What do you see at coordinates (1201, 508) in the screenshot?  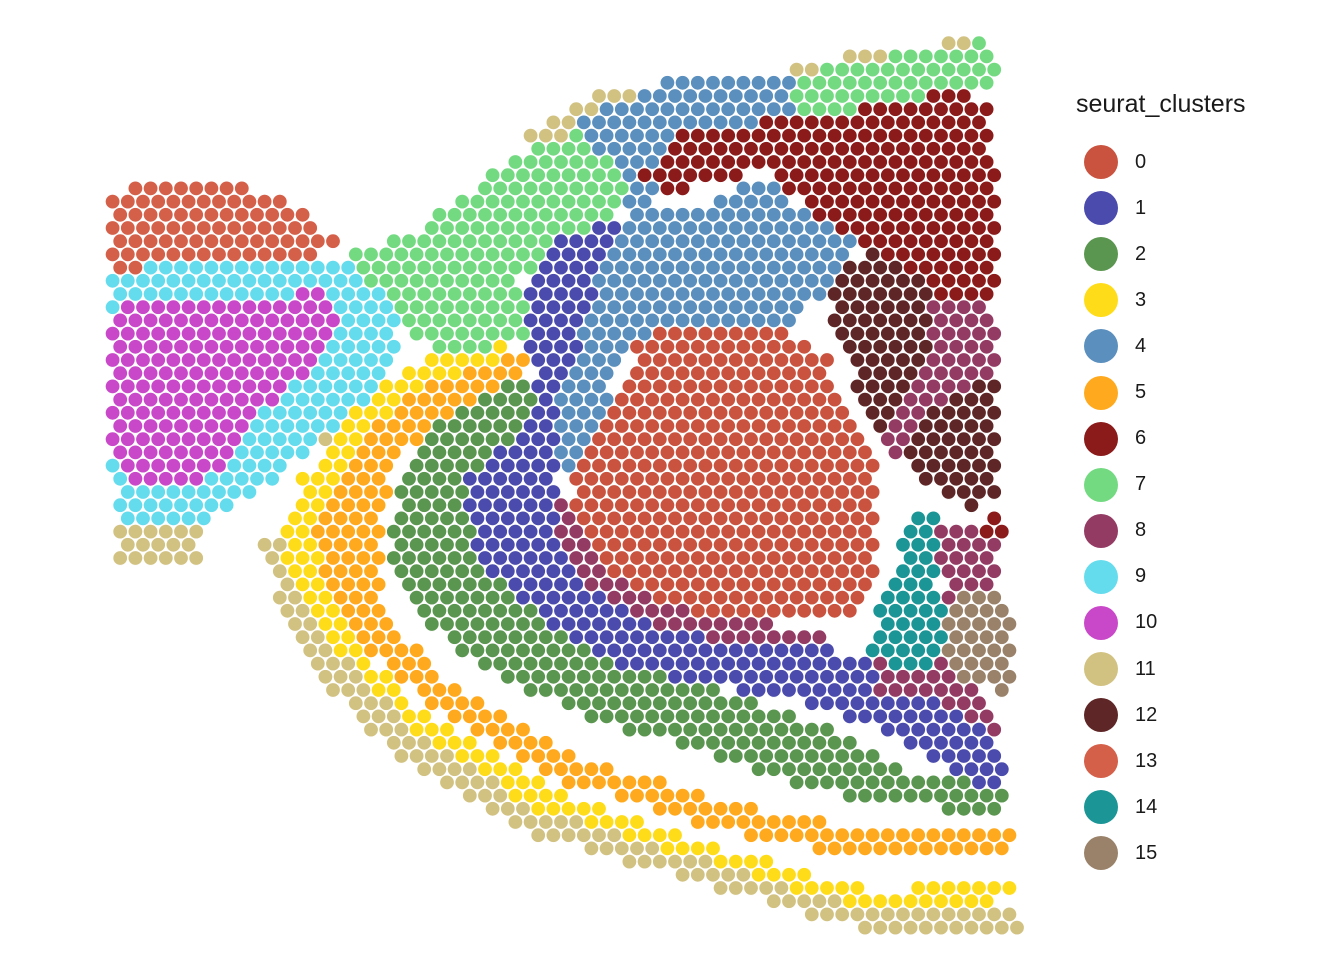 I see `legend-items: 0 1 2 3 4 5 6 7 8 9 10 11 12 13 14 15` at bounding box center [1201, 508].